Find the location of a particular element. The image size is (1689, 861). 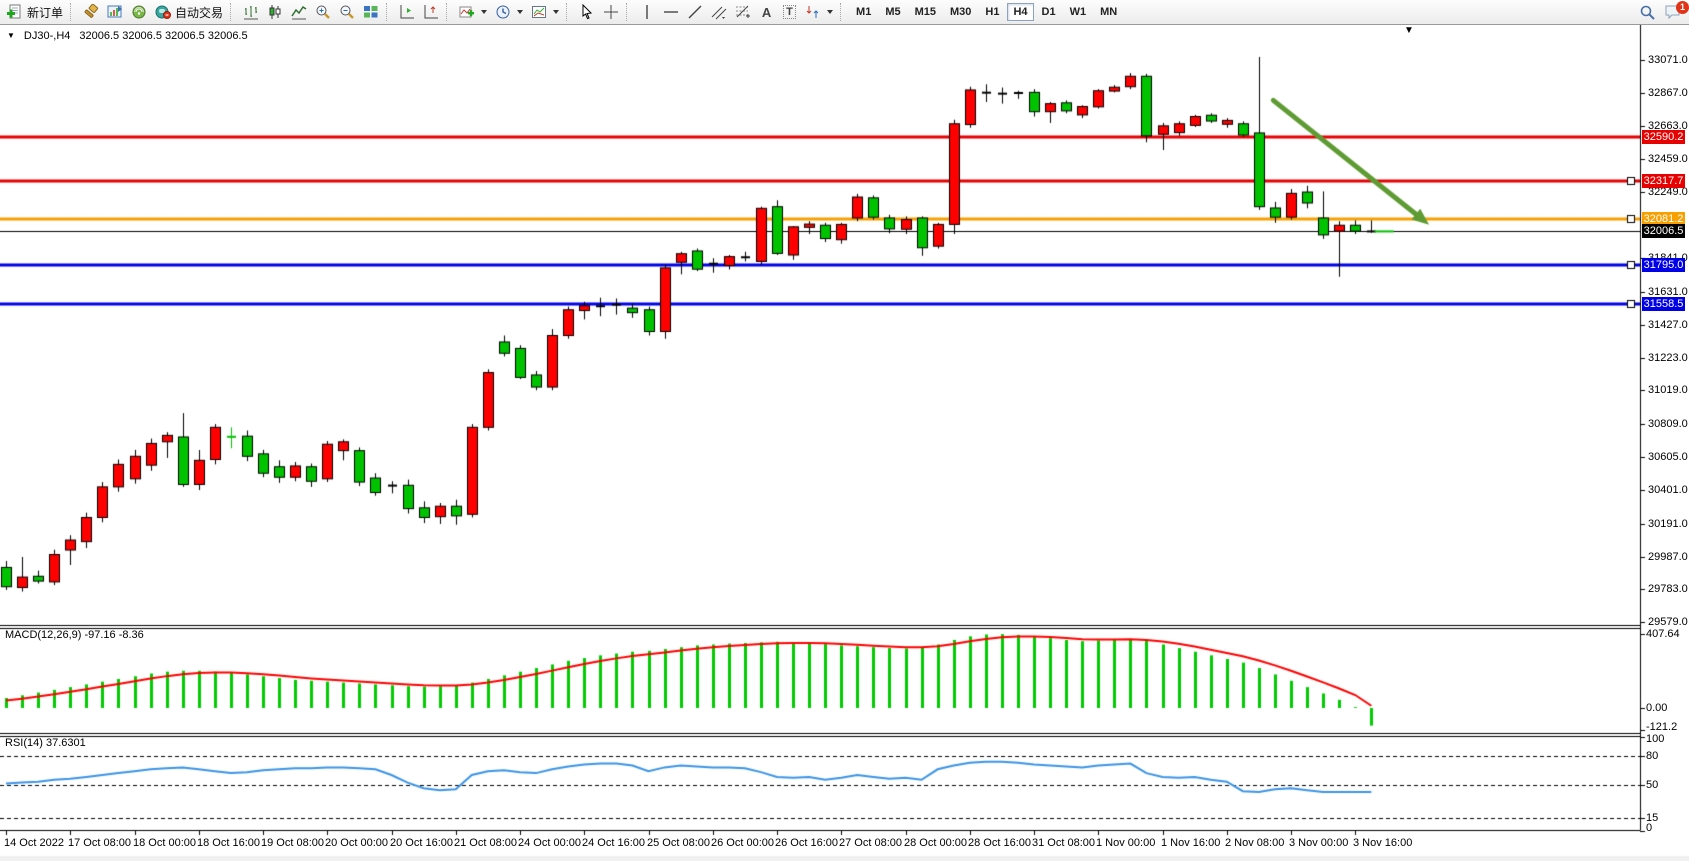

new-order-label: 新订单 is located at coordinates (45, 12).